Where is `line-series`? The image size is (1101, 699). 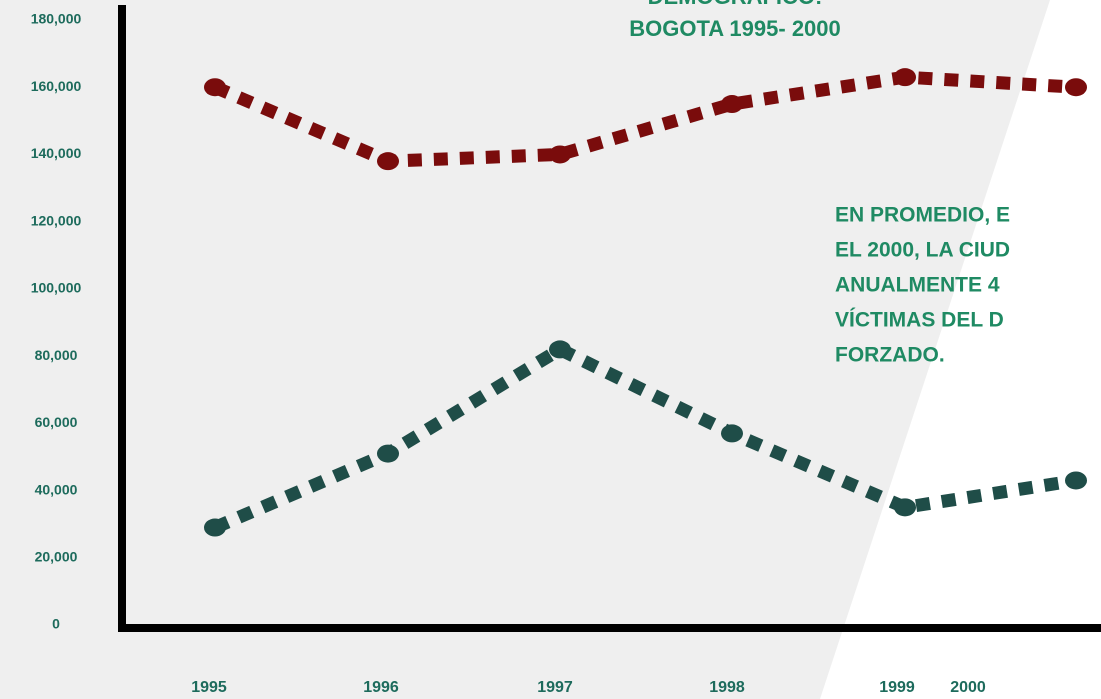
line-series is located at coordinates (644, 119).